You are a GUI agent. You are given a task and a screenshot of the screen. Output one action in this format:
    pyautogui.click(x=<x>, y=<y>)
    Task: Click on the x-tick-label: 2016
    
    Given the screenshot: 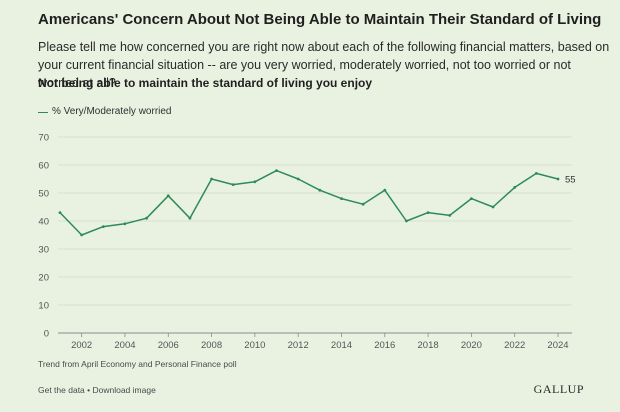 What is the action you would take?
    pyautogui.click(x=384, y=345)
    